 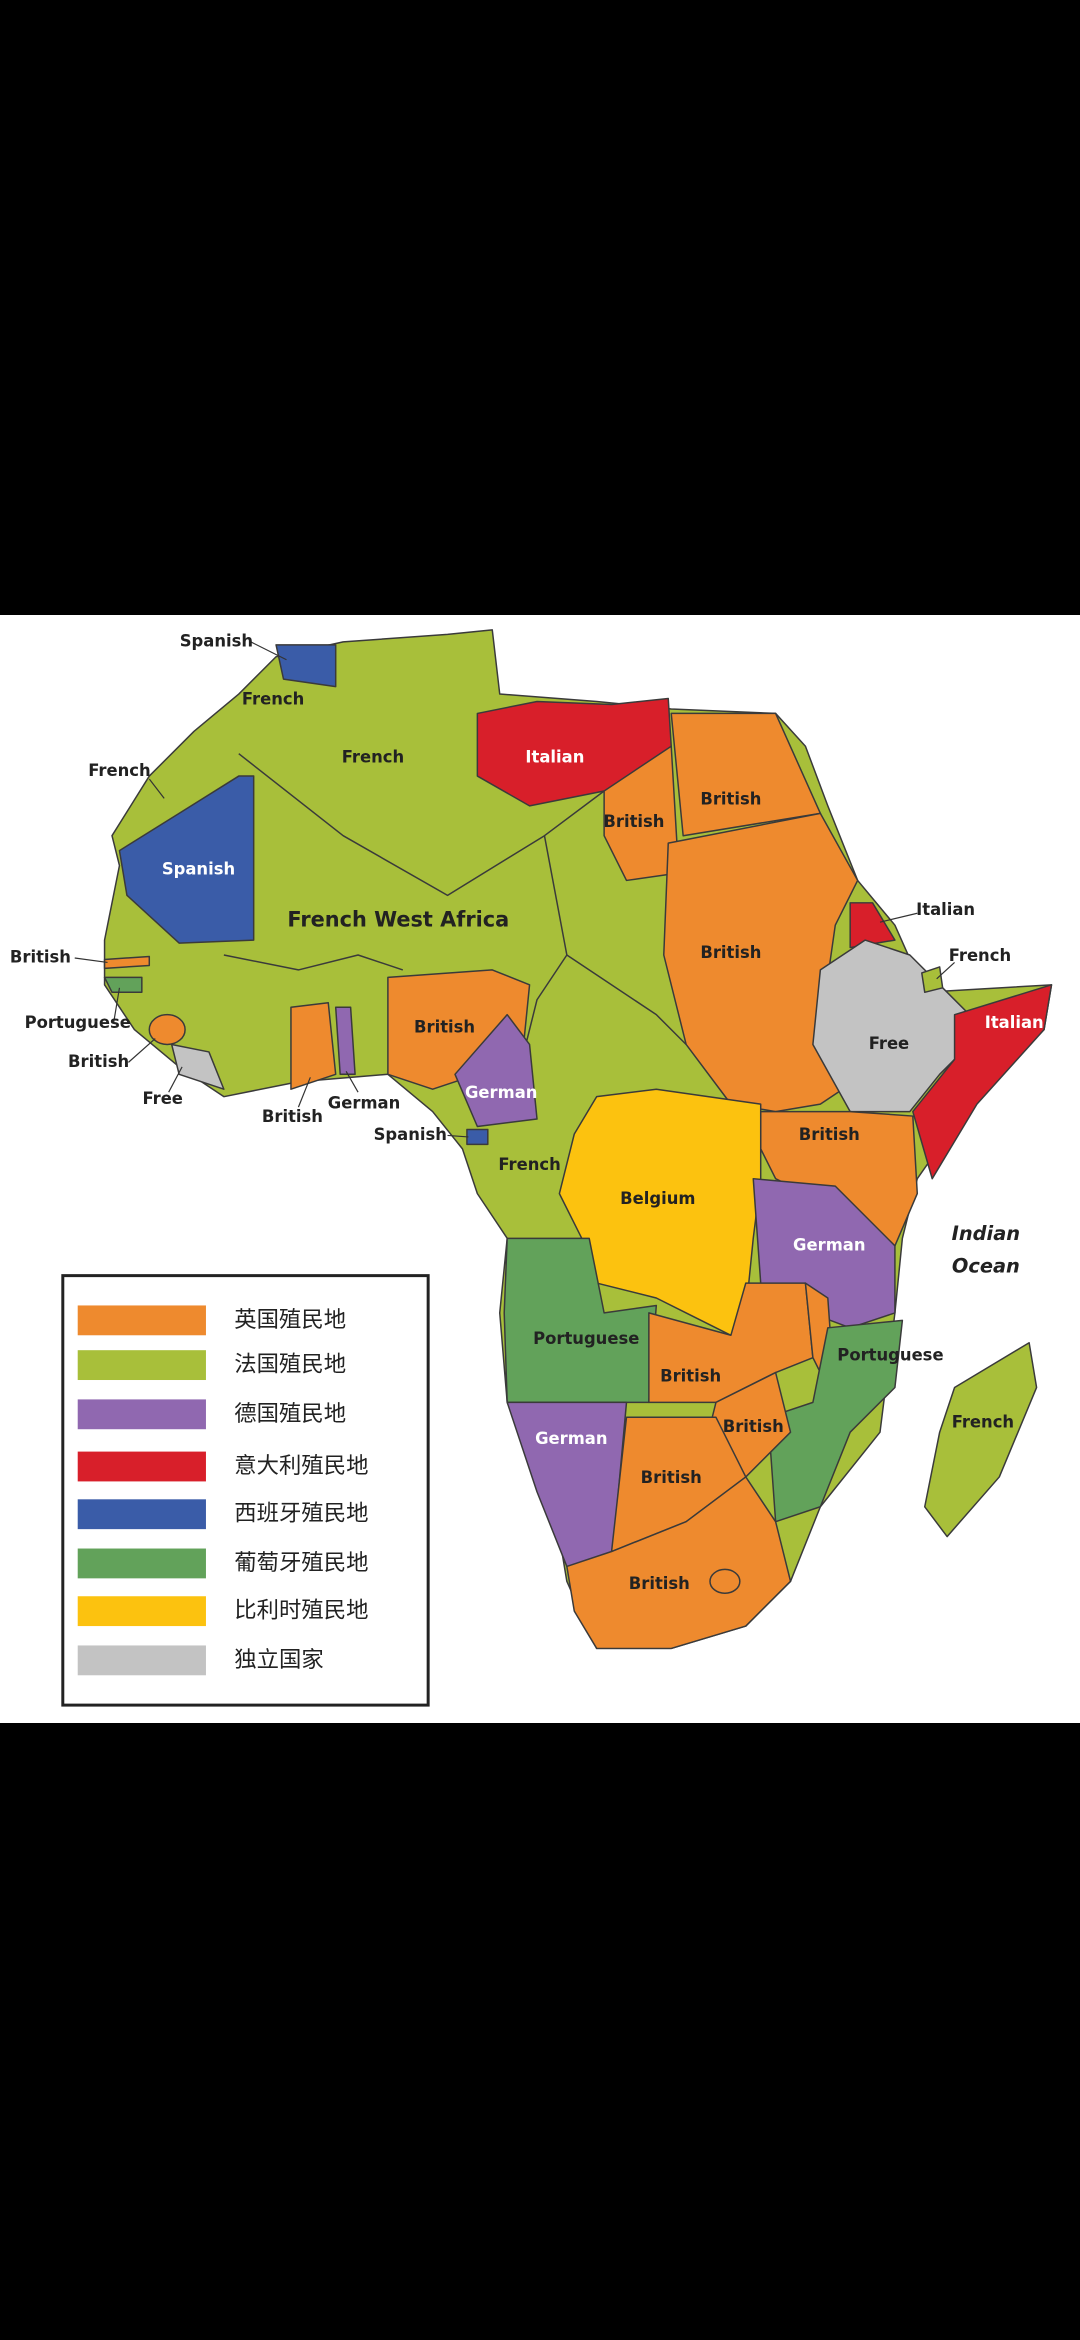 I want to click on legend-label: 意大利殖民地, so click(x=301, y=1466).